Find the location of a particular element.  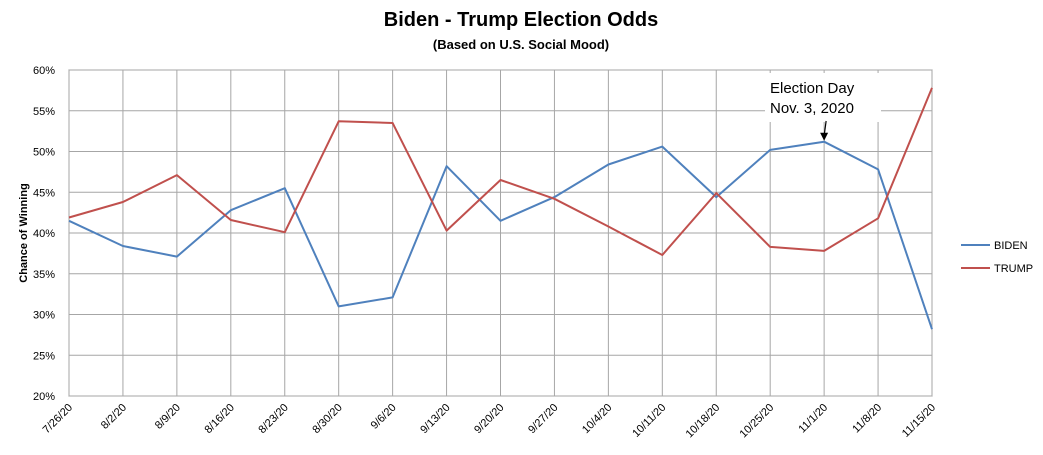

legend-label-biden: BIDEN is located at coordinates (1011, 246).